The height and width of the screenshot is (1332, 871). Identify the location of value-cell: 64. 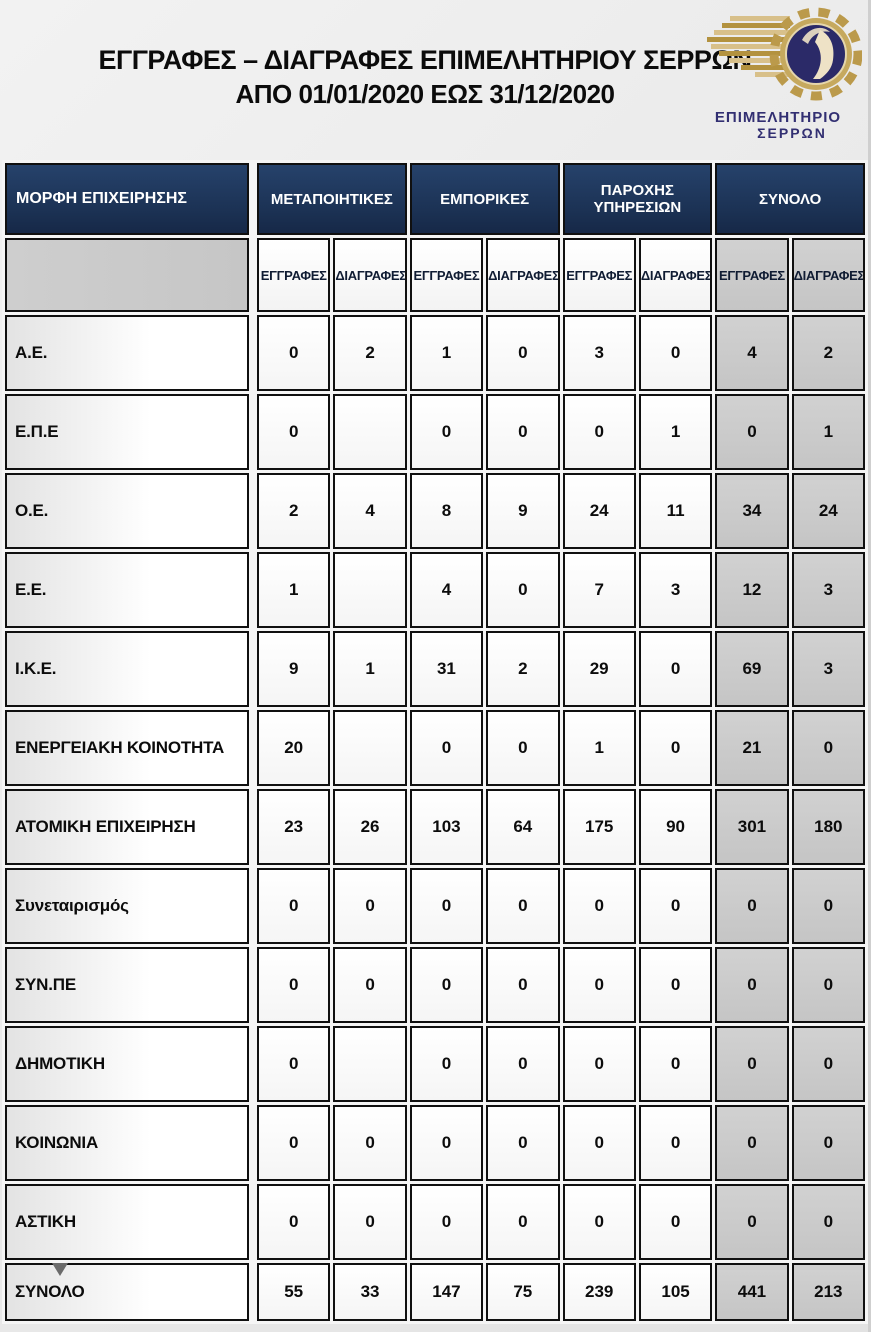
(523, 827).